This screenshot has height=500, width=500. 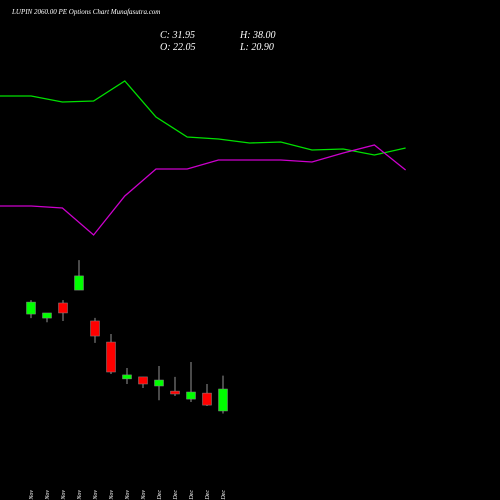 What do you see at coordinates (48, 495) in the screenshot?
I see `x-tick-label: 20 Nov` at bounding box center [48, 495].